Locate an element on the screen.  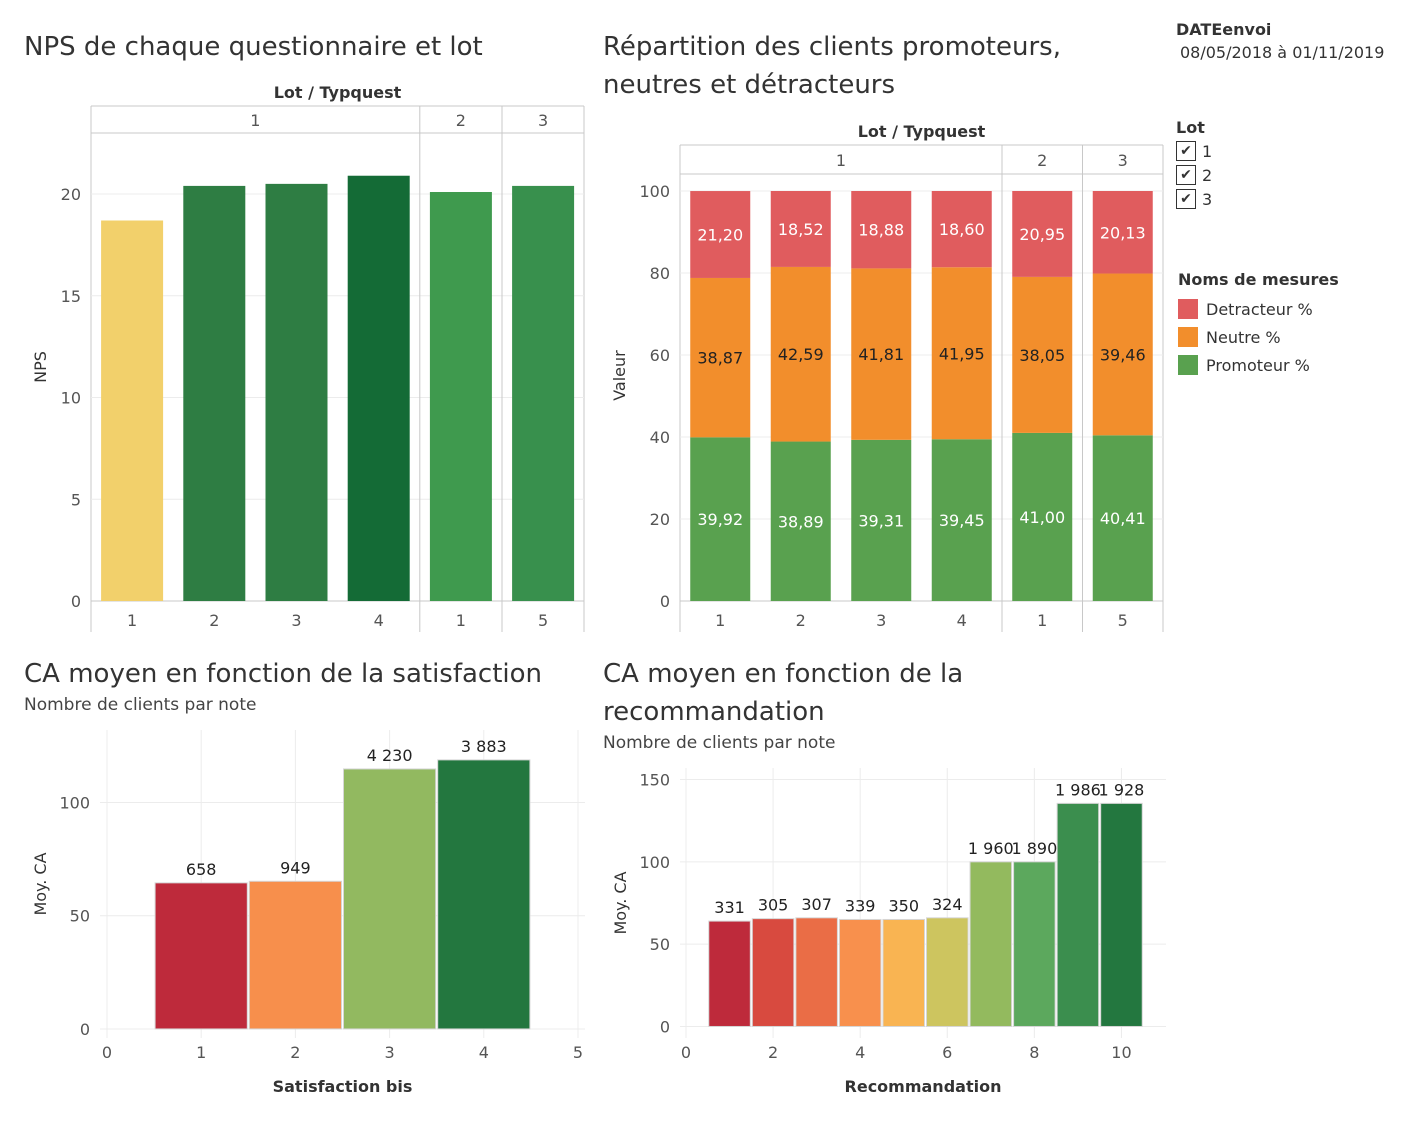
bar-value-label: 38,05 is located at coordinates (1042, 355).